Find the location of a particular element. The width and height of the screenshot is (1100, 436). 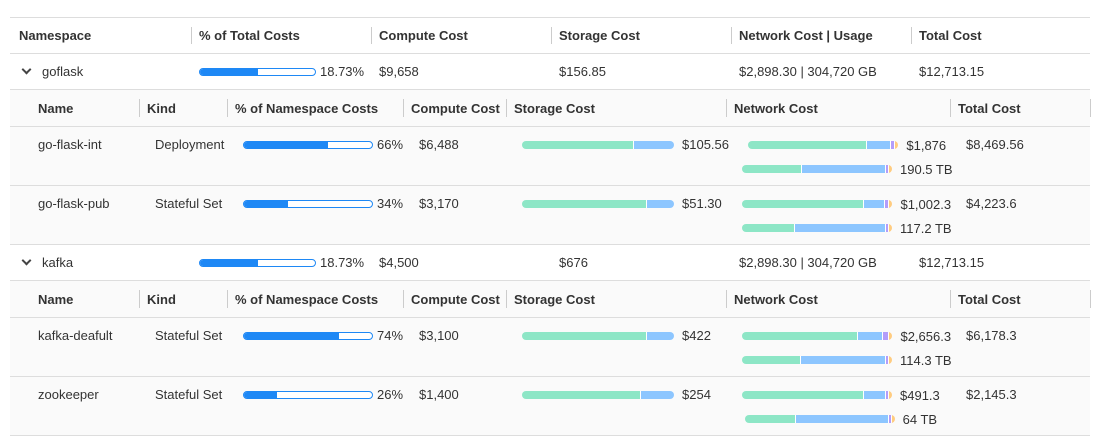

network-usage-label: 117.2 TB is located at coordinates (926, 228).